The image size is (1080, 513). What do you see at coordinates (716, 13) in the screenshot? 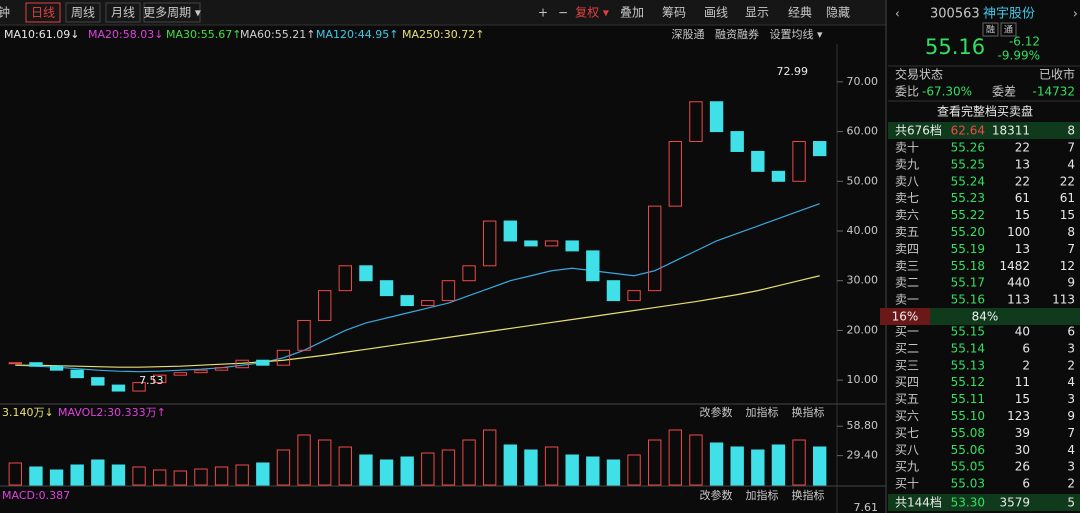
I see `toolbar-button: 画线` at bounding box center [716, 13].